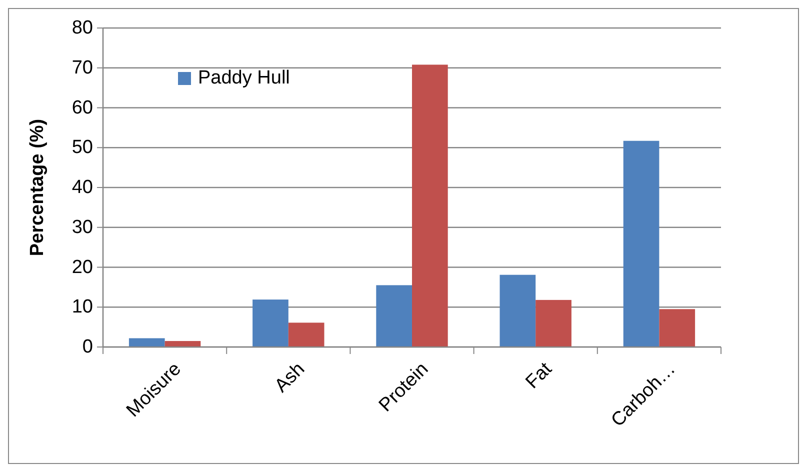 The image size is (807, 472). What do you see at coordinates (244, 78) in the screenshot?
I see `legend-label: Paddy Hull` at bounding box center [244, 78].